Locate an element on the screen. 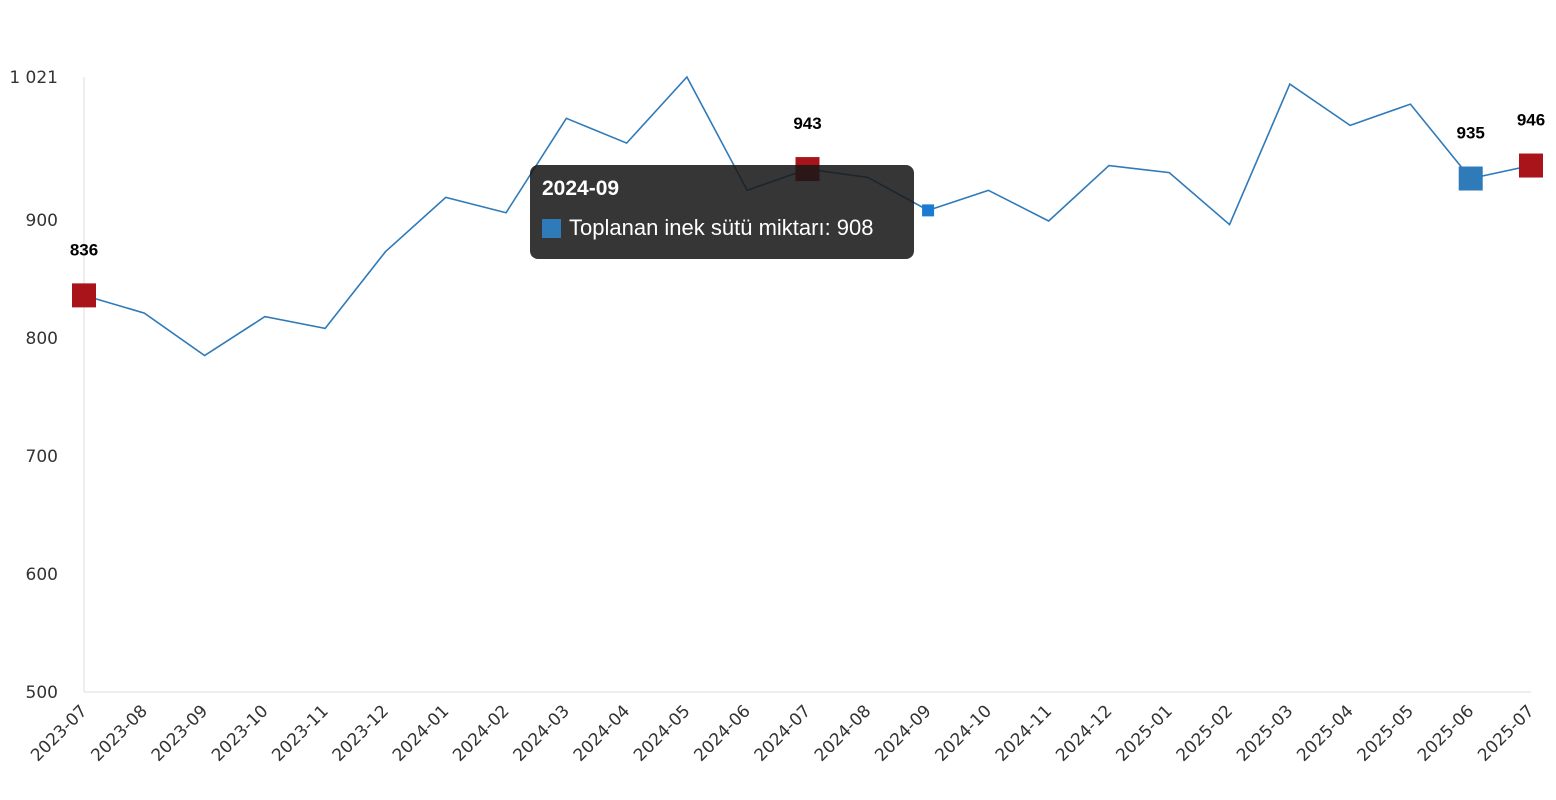 The height and width of the screenshot is (800, 1556). x-tick-label: 2023-07 is located at coordinates (59, 733).